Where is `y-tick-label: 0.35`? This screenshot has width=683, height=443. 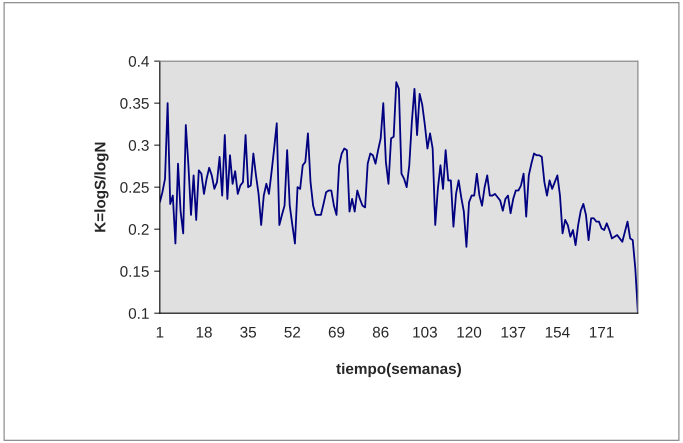 y-tick-label: 0.35 is located at coordinates (134, 103).